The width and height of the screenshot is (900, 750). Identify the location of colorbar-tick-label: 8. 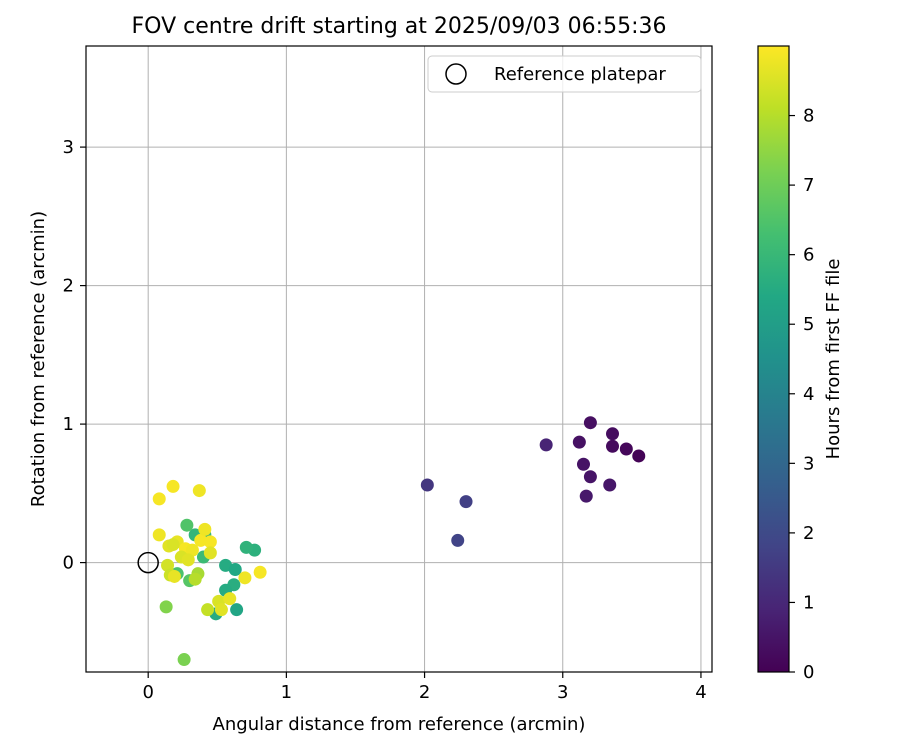
(808, 116).